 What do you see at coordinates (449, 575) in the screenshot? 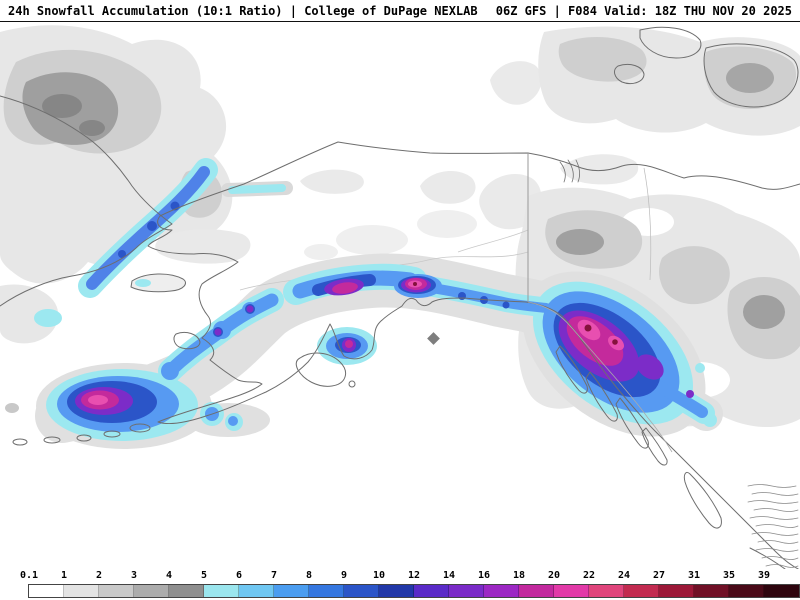
I see `colorbar-tick: 14` at bounding box center [449, 575].